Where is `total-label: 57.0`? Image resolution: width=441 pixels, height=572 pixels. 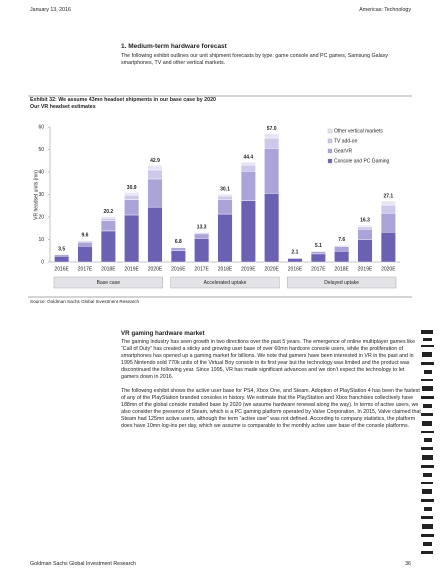
total-label: 57.0 is located at coordinates (272, 129).